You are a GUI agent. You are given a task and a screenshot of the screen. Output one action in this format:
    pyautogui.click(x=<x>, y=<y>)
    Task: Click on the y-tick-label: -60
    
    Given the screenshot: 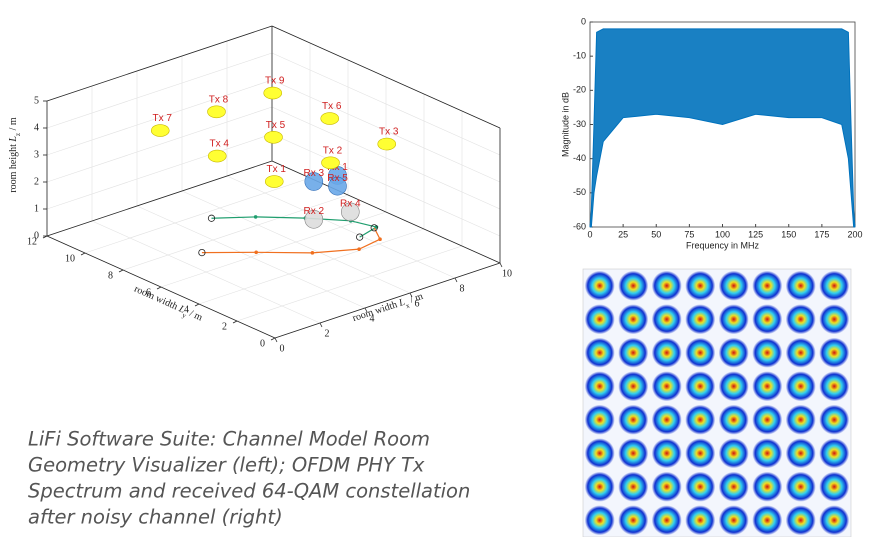 What is the action you would take?
    pyautogui.click(x=579, y=226)
    